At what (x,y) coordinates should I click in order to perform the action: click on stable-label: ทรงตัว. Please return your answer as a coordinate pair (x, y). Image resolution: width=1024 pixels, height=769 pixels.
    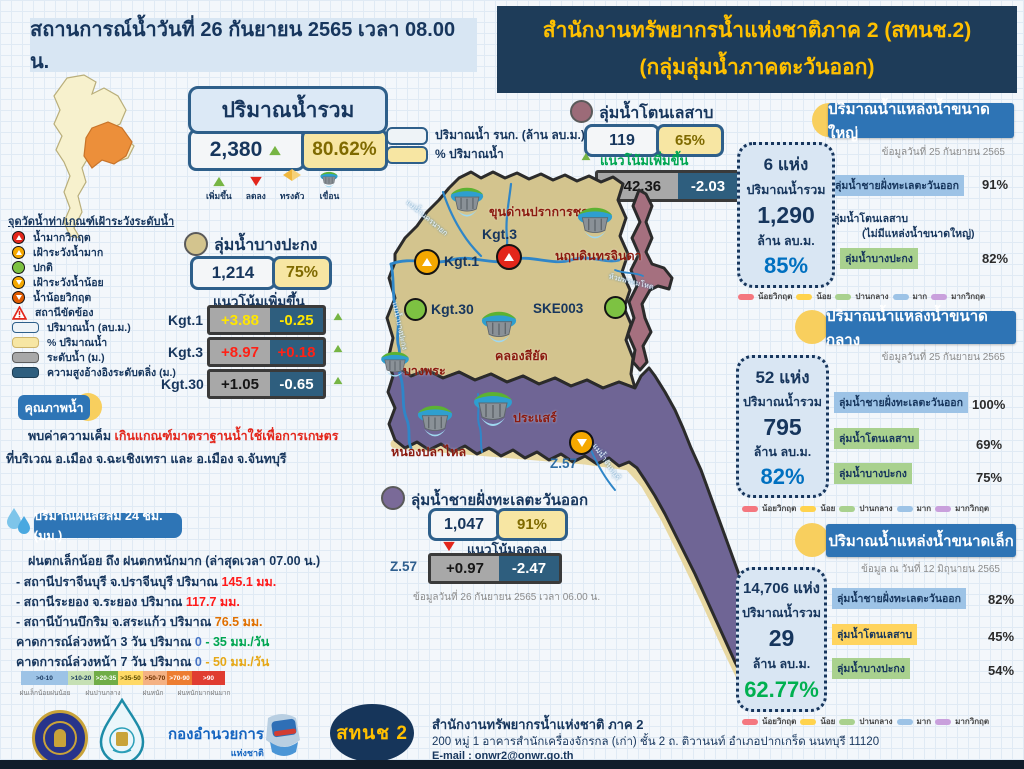
    Looking at the image, I should click on (292, 196).